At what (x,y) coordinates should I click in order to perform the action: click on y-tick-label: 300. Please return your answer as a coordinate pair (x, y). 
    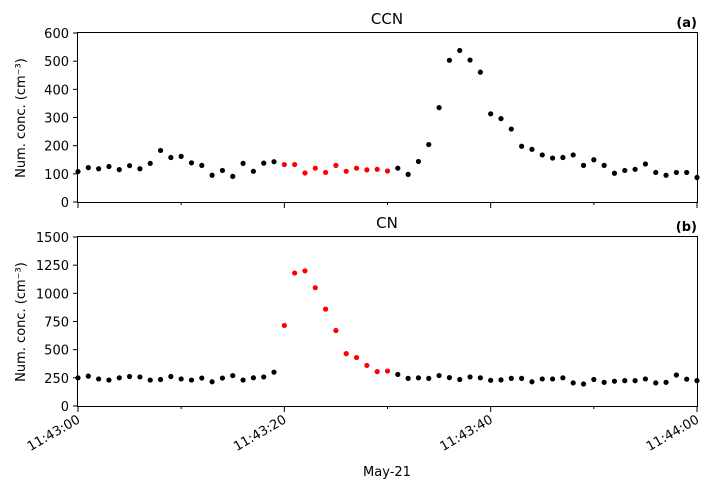
    Looking at the image, I should click on (56, 119).